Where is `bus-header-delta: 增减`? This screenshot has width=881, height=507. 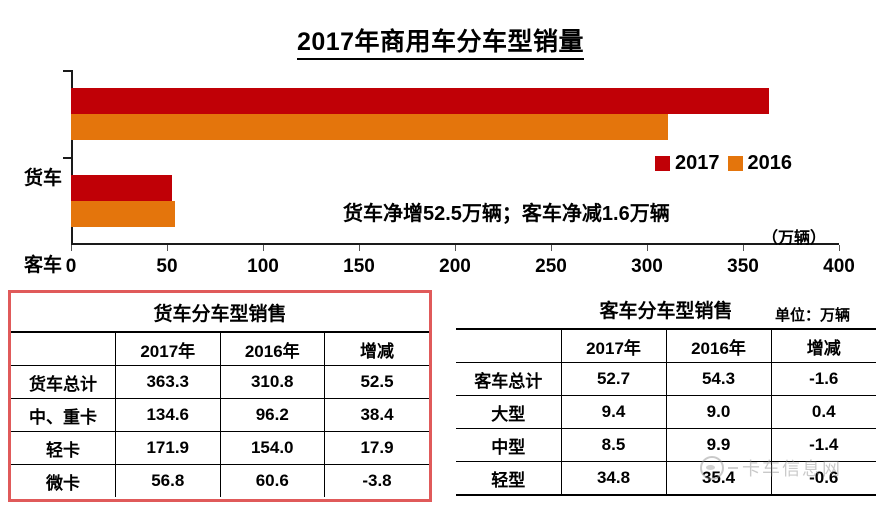 bus-header-delta: 增减 is located at coordinates (823, 345).